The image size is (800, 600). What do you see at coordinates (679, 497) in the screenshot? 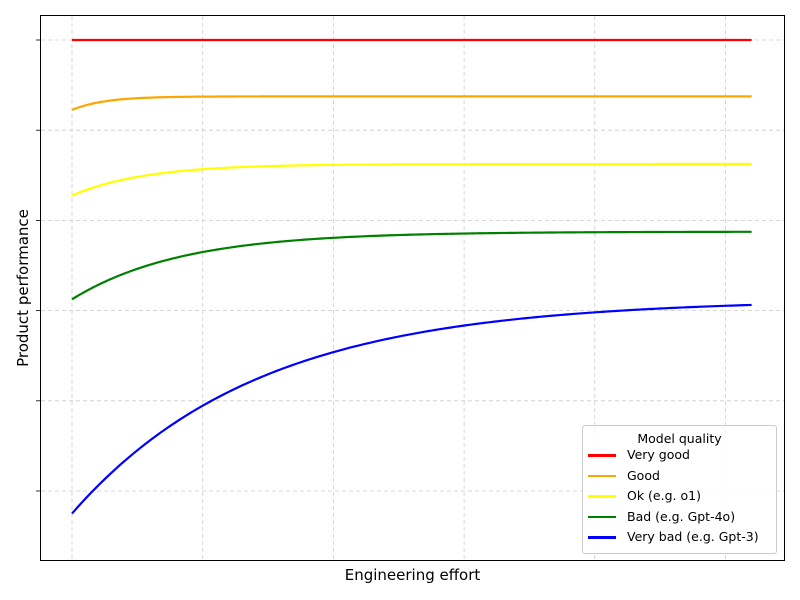
I see `legend-item-ok: Ok (e.g. o1)` at bounding box center [679, 497].